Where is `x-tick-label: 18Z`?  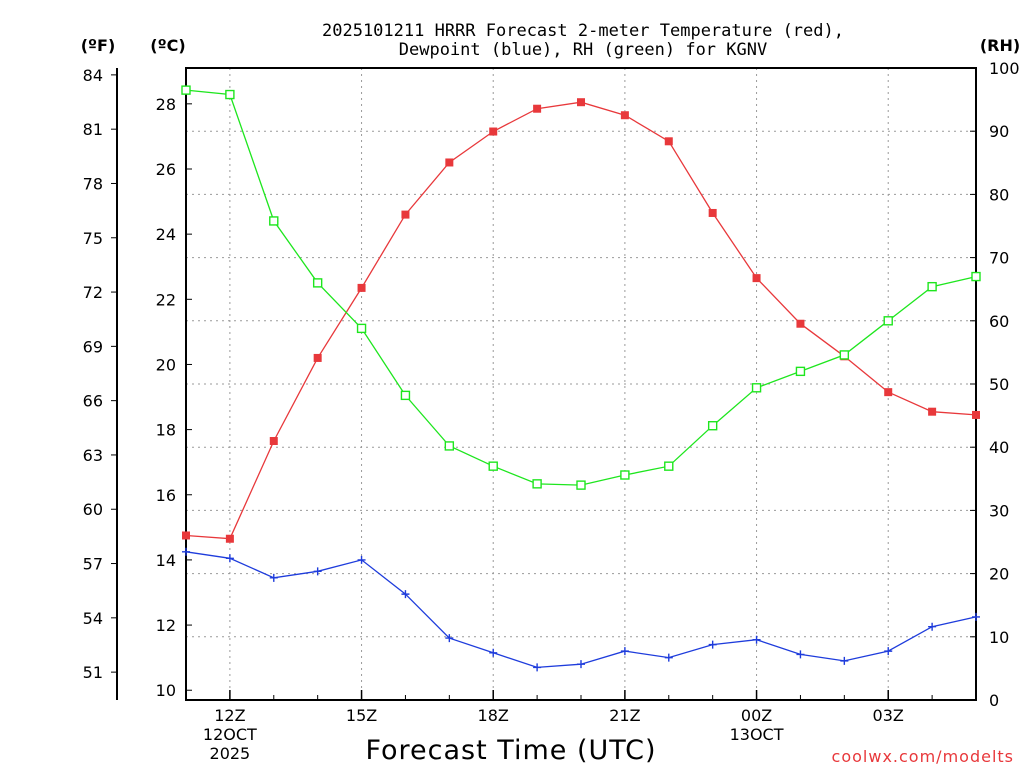
x-tick-label: 18Z is located at coordinates (493, 715).